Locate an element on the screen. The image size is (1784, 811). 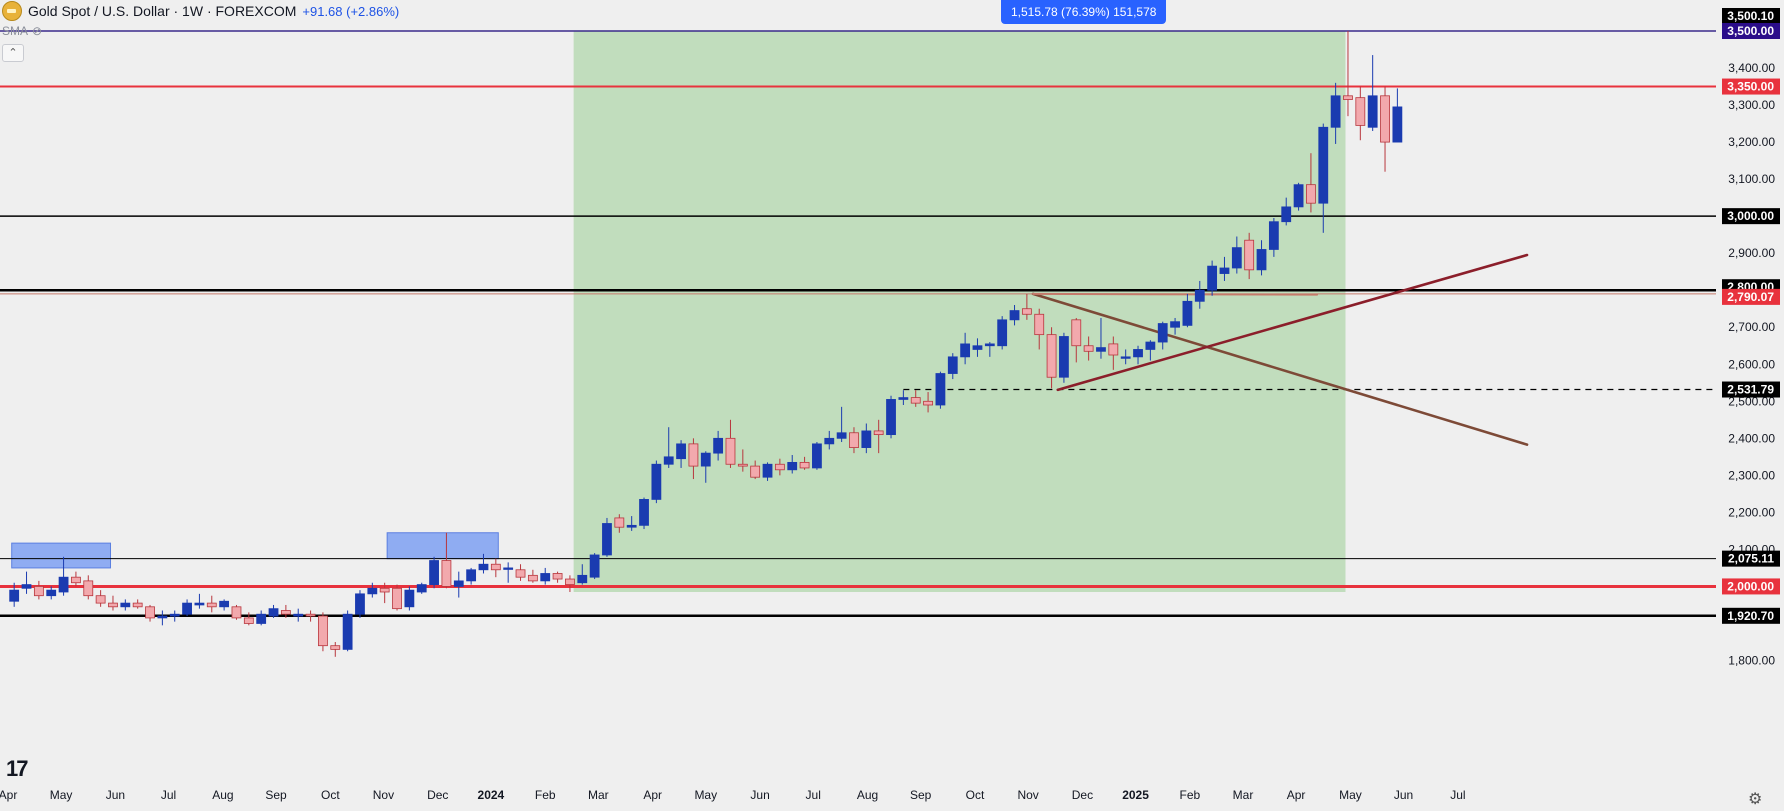
time-tick-label: Aug is located at coordinates (222, 795).